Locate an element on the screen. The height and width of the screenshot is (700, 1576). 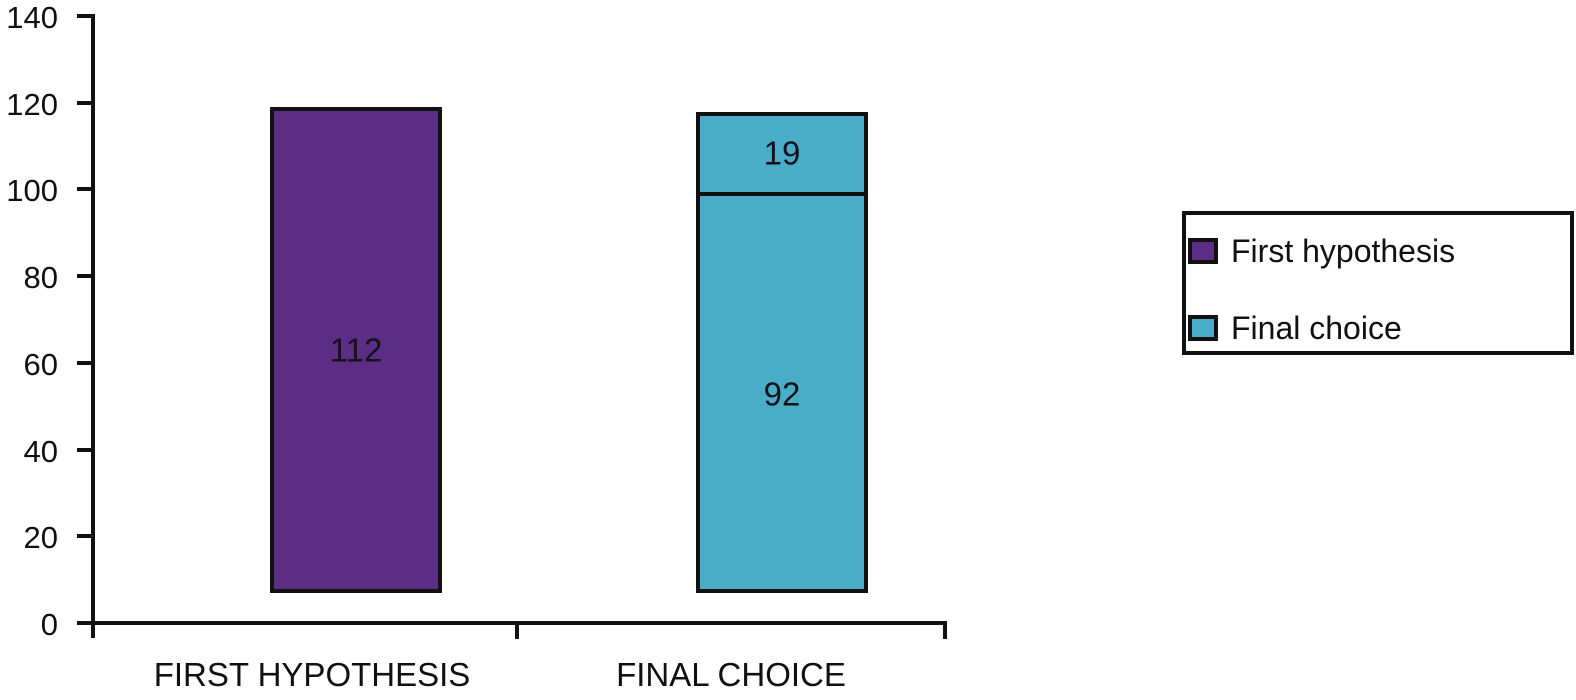
y-axis-tick-label: 60 is located at coordinates (40, 364).